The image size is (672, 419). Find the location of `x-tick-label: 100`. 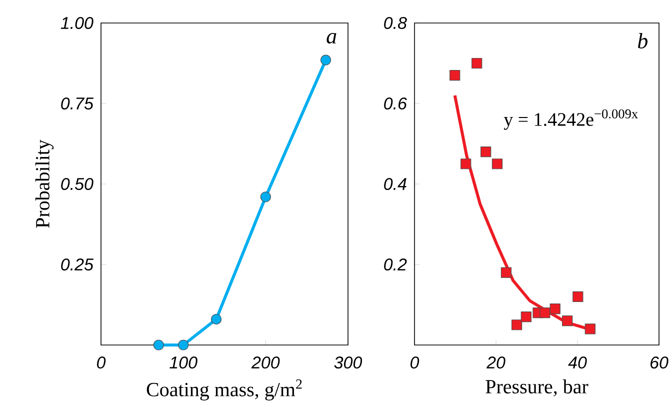

x-tick-label: 100 is located at coordinates (184, 362).